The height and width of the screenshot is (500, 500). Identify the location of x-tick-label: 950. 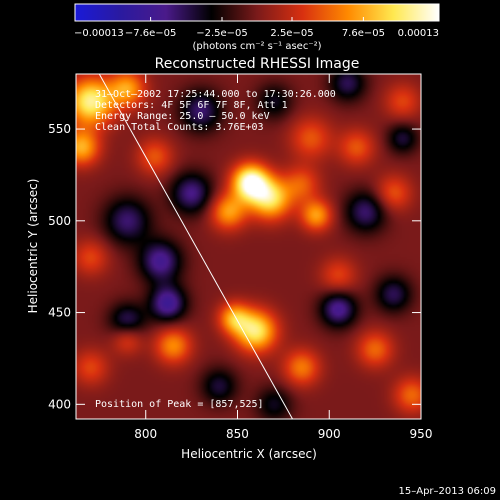
(421, 434).